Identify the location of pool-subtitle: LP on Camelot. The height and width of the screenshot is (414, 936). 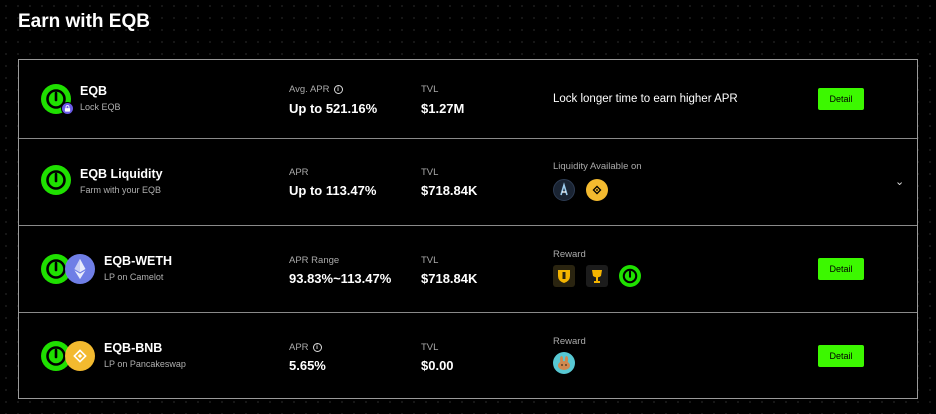
(134, 277).